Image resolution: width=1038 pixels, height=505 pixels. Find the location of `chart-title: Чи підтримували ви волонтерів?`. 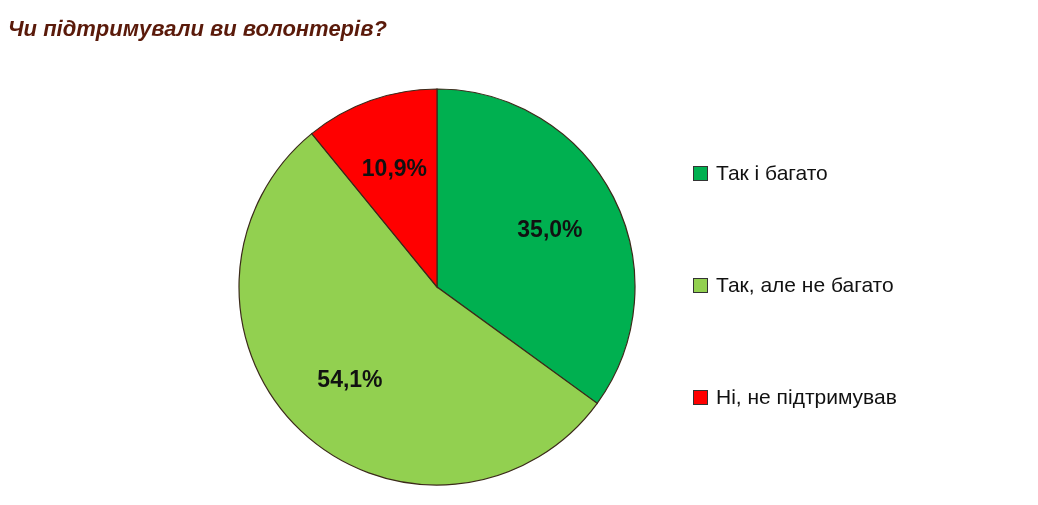

chart-title: Чи підтримували ви волонтерів? is located at coordinates (197, 29).